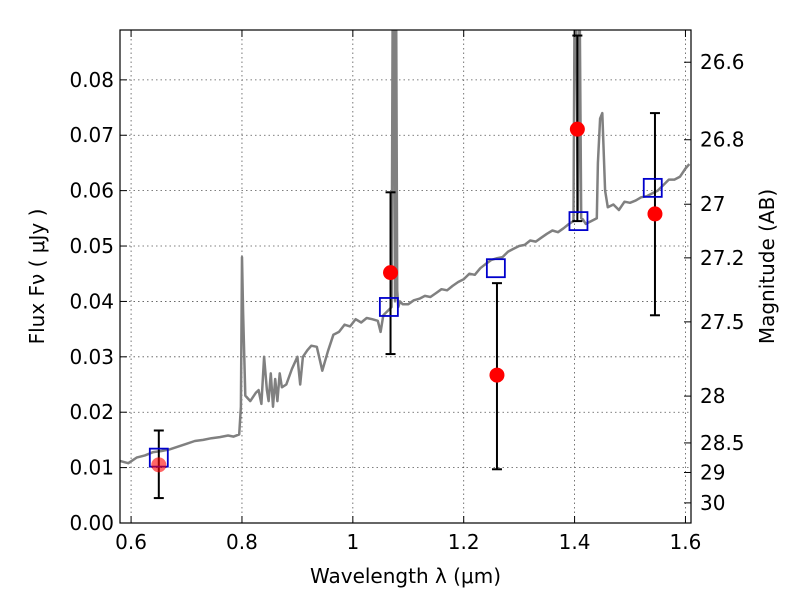 The image size is (800, 600). I want to click on y-tick-label: 0.00, so click(91, 523).